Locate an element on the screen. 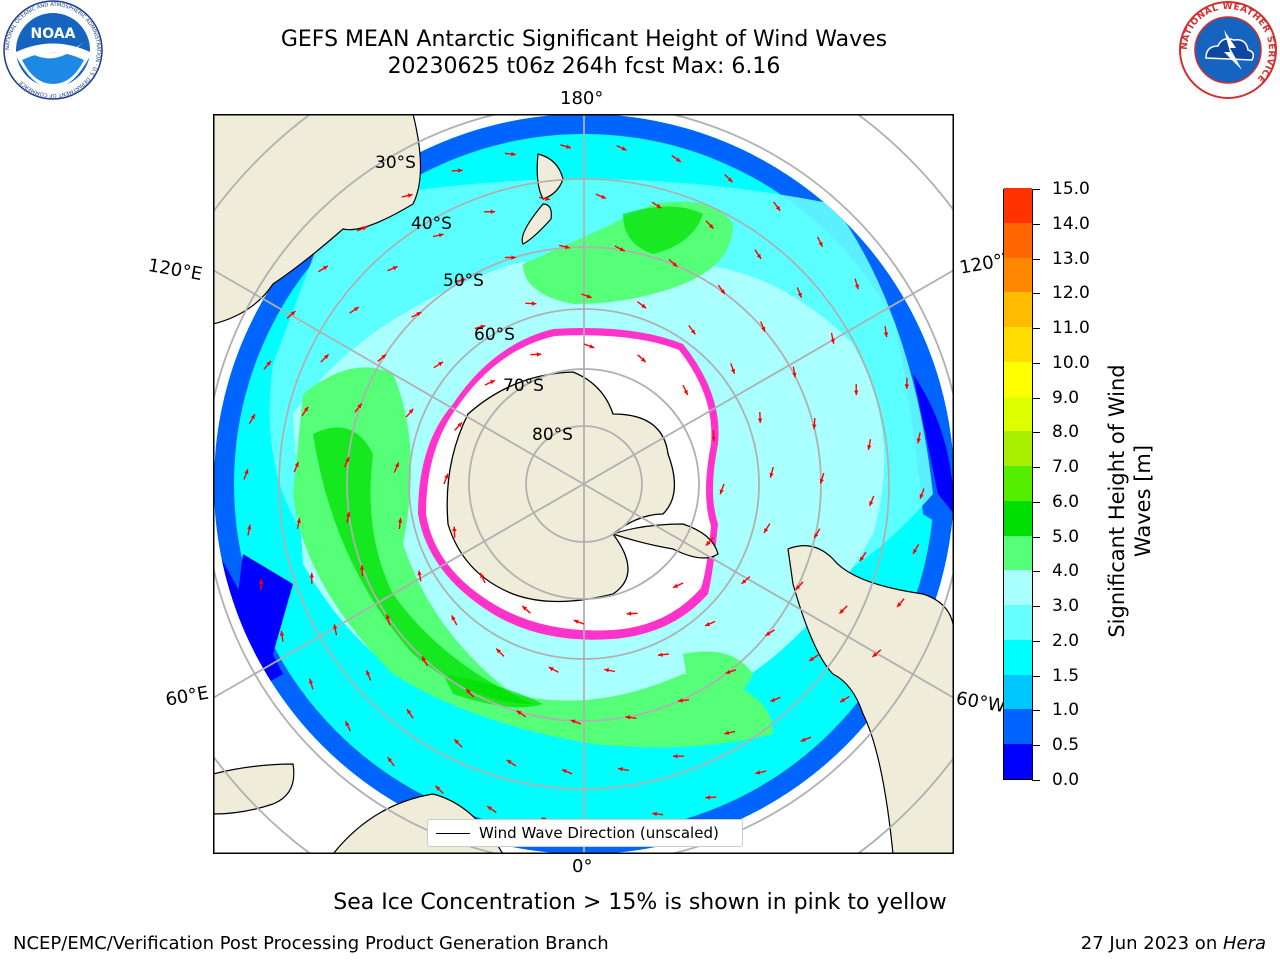 The image size is (1280, 960). lat-label-60s: 60°S is located at coordinates (494, 335).